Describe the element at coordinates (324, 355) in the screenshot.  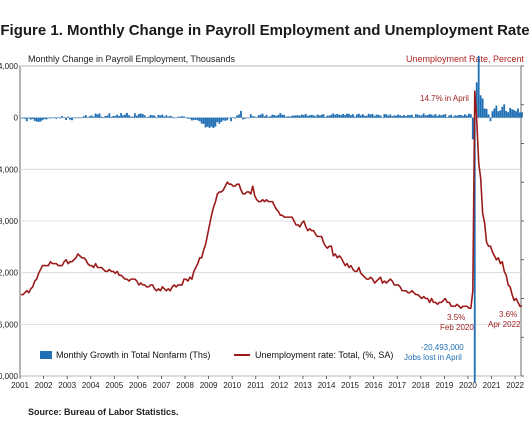
I see `legend-label-line: Unemployment rate: Total, (%, SA)` at that location.